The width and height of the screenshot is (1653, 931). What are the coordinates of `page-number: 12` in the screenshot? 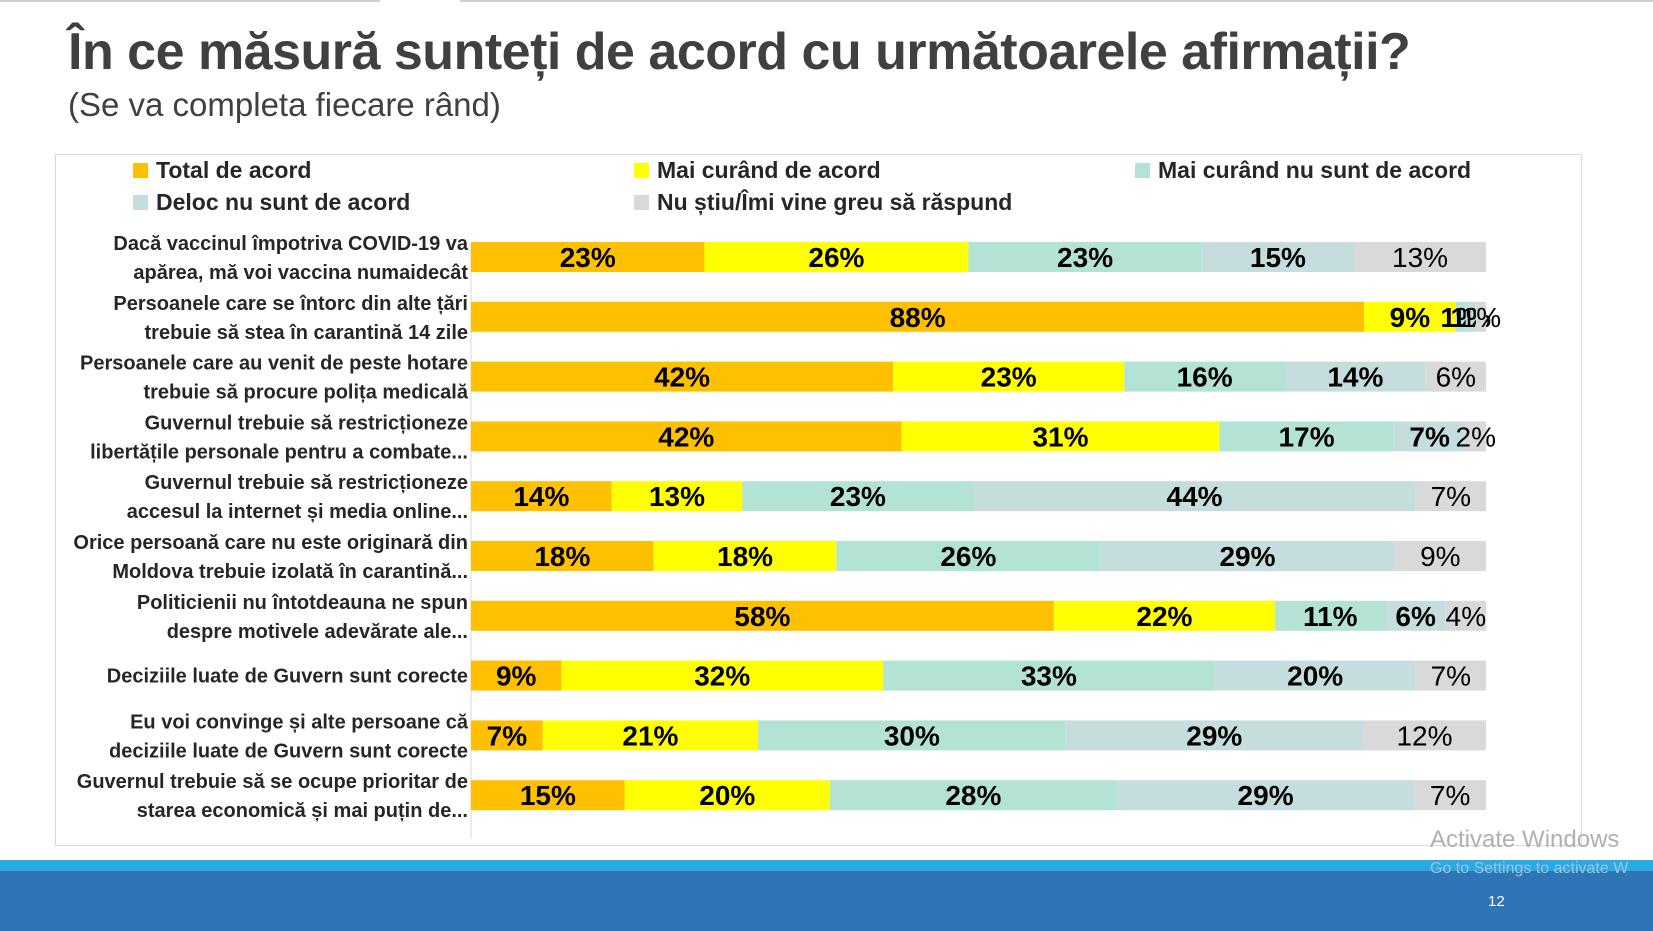 It's located at (1496, 901).